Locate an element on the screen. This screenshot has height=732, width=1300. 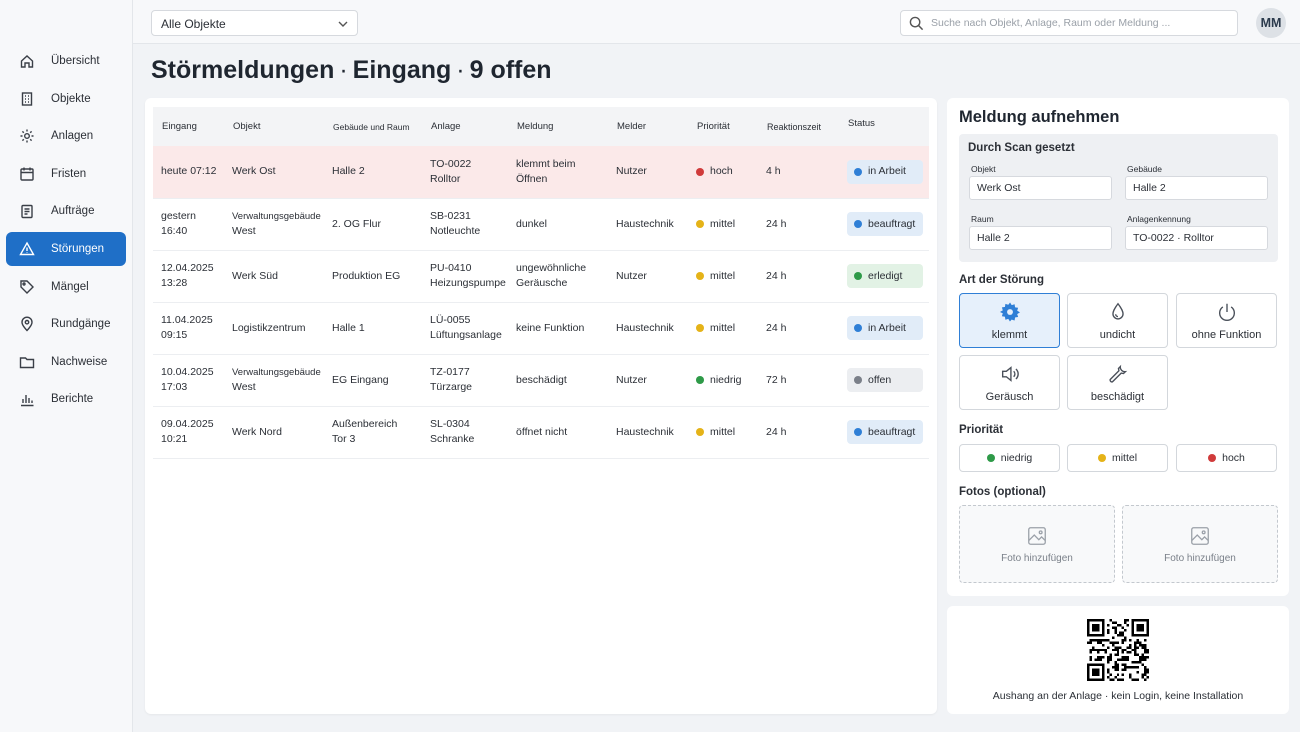
gear-icon is located at coordinates (1009, 311).